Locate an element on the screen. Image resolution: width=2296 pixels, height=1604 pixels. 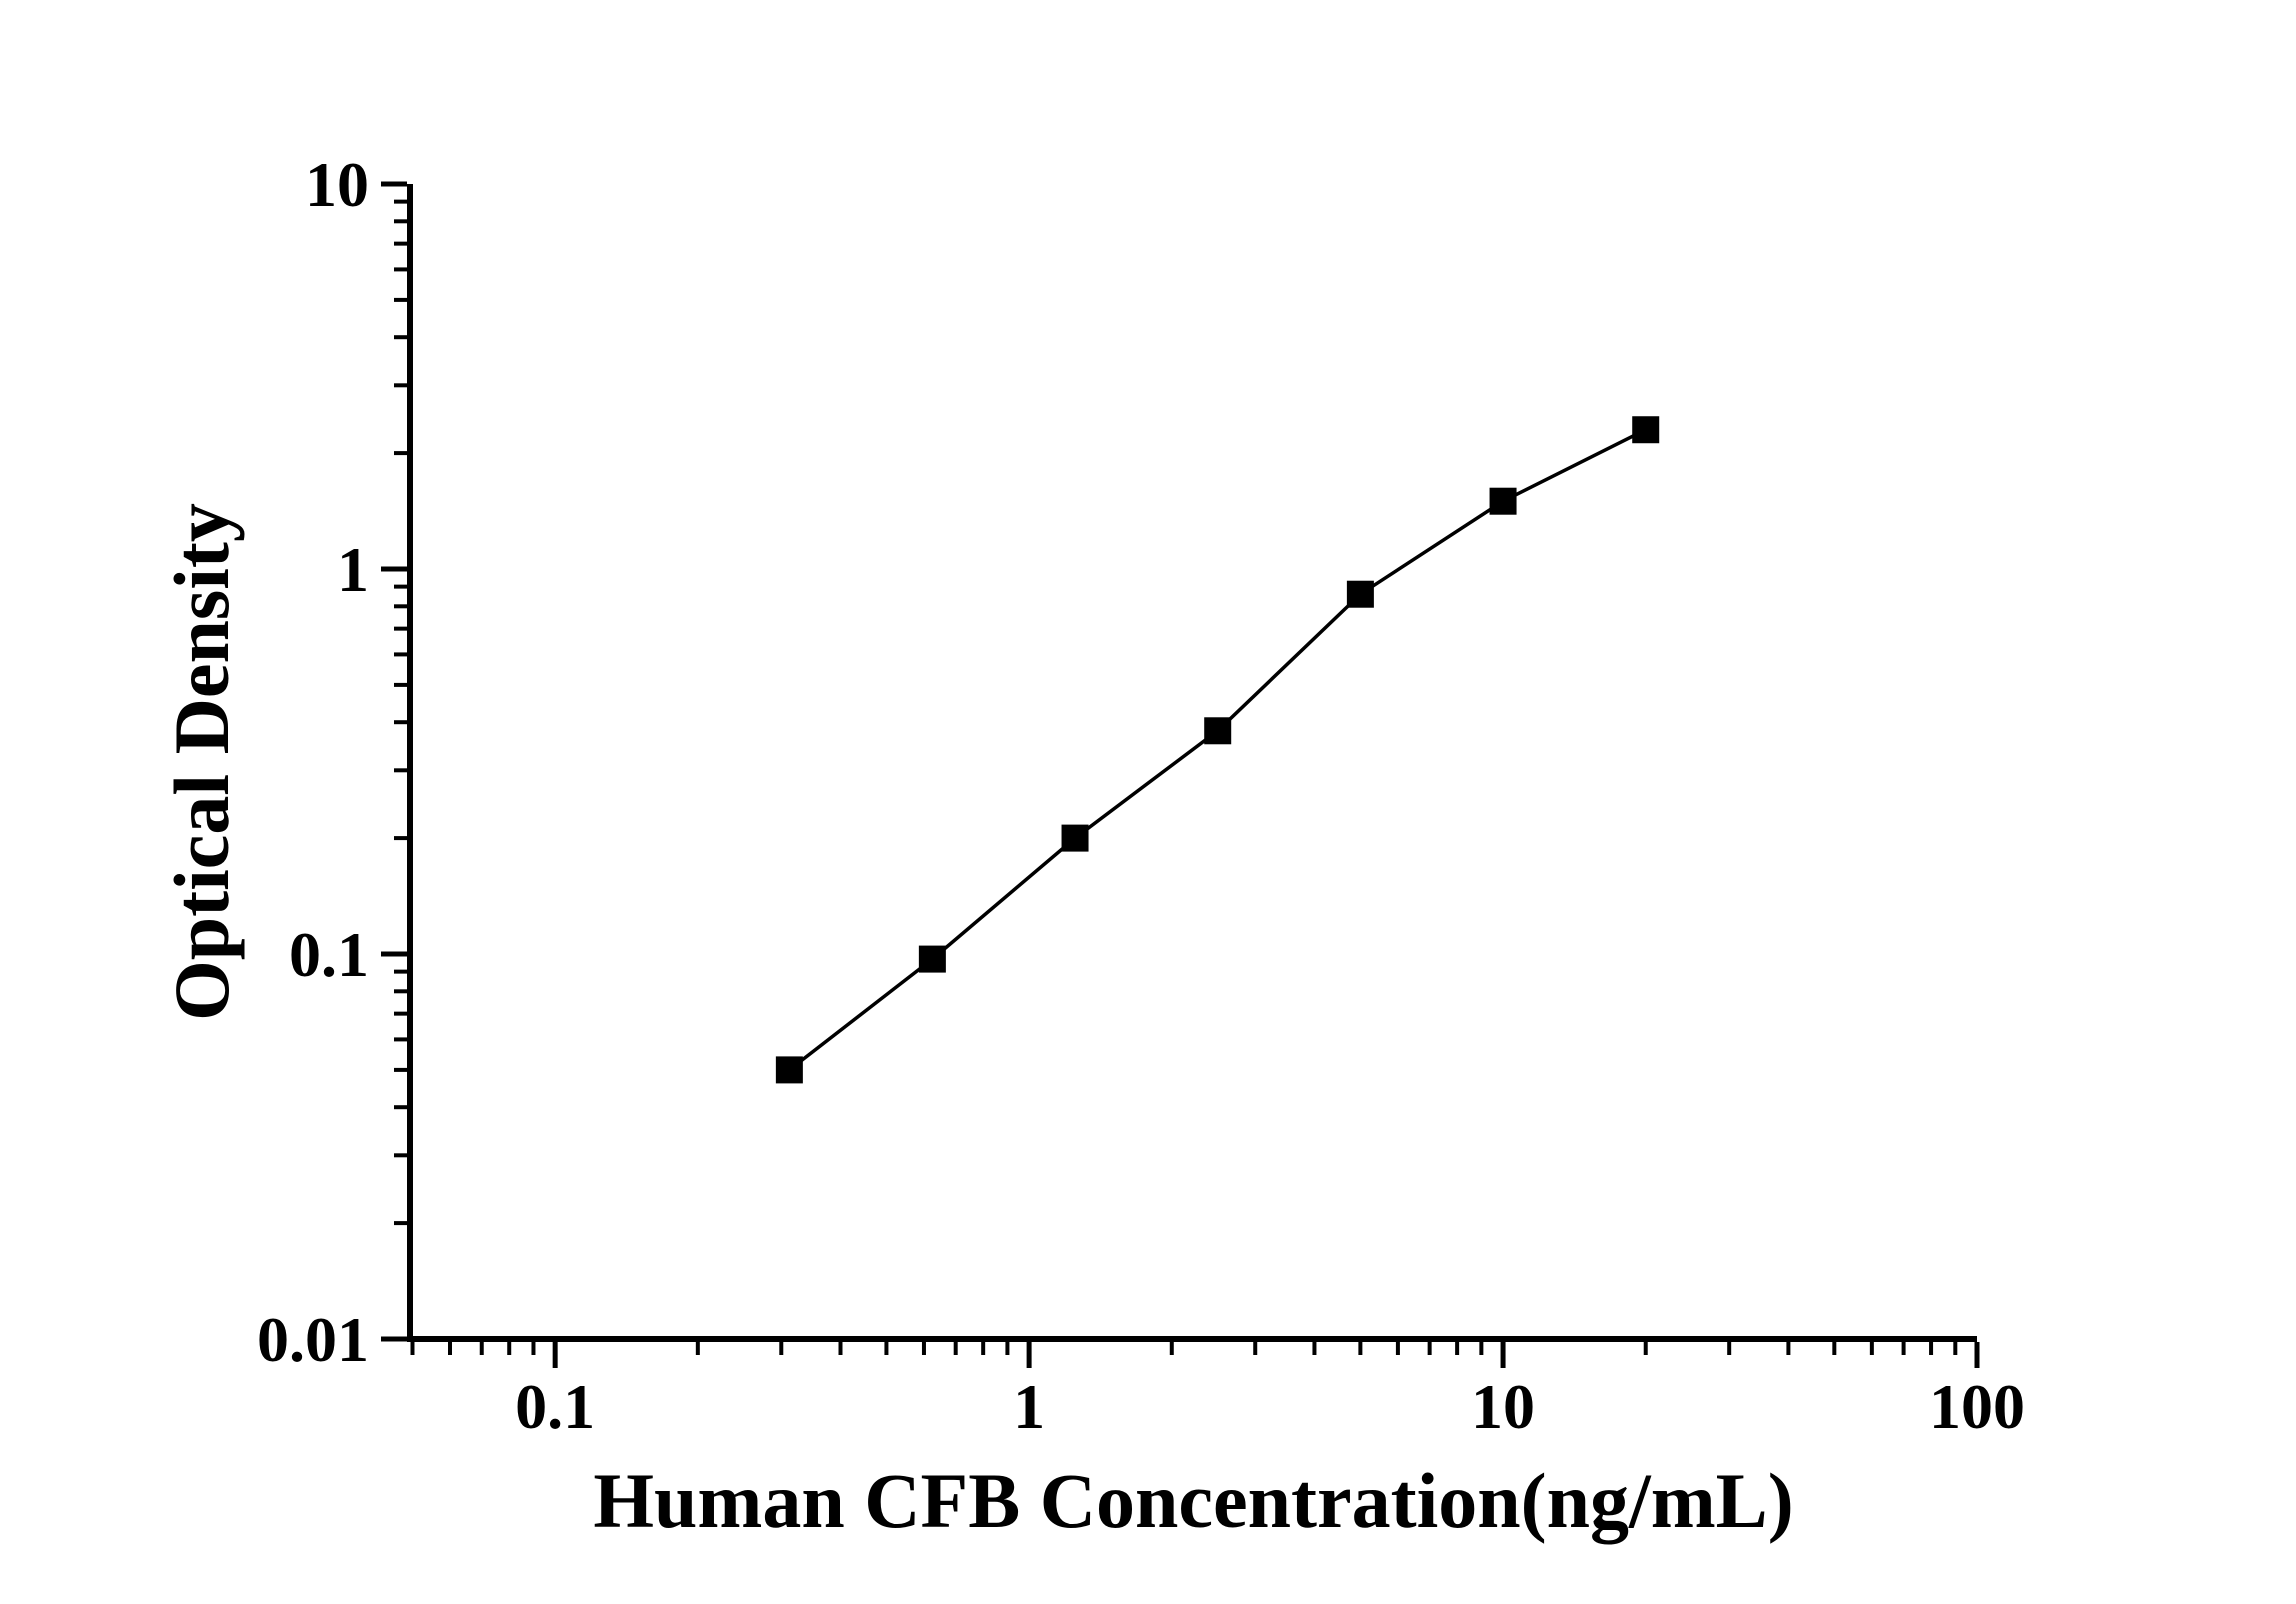
y-tick-label: 1 is located at coordinates (353, 569).